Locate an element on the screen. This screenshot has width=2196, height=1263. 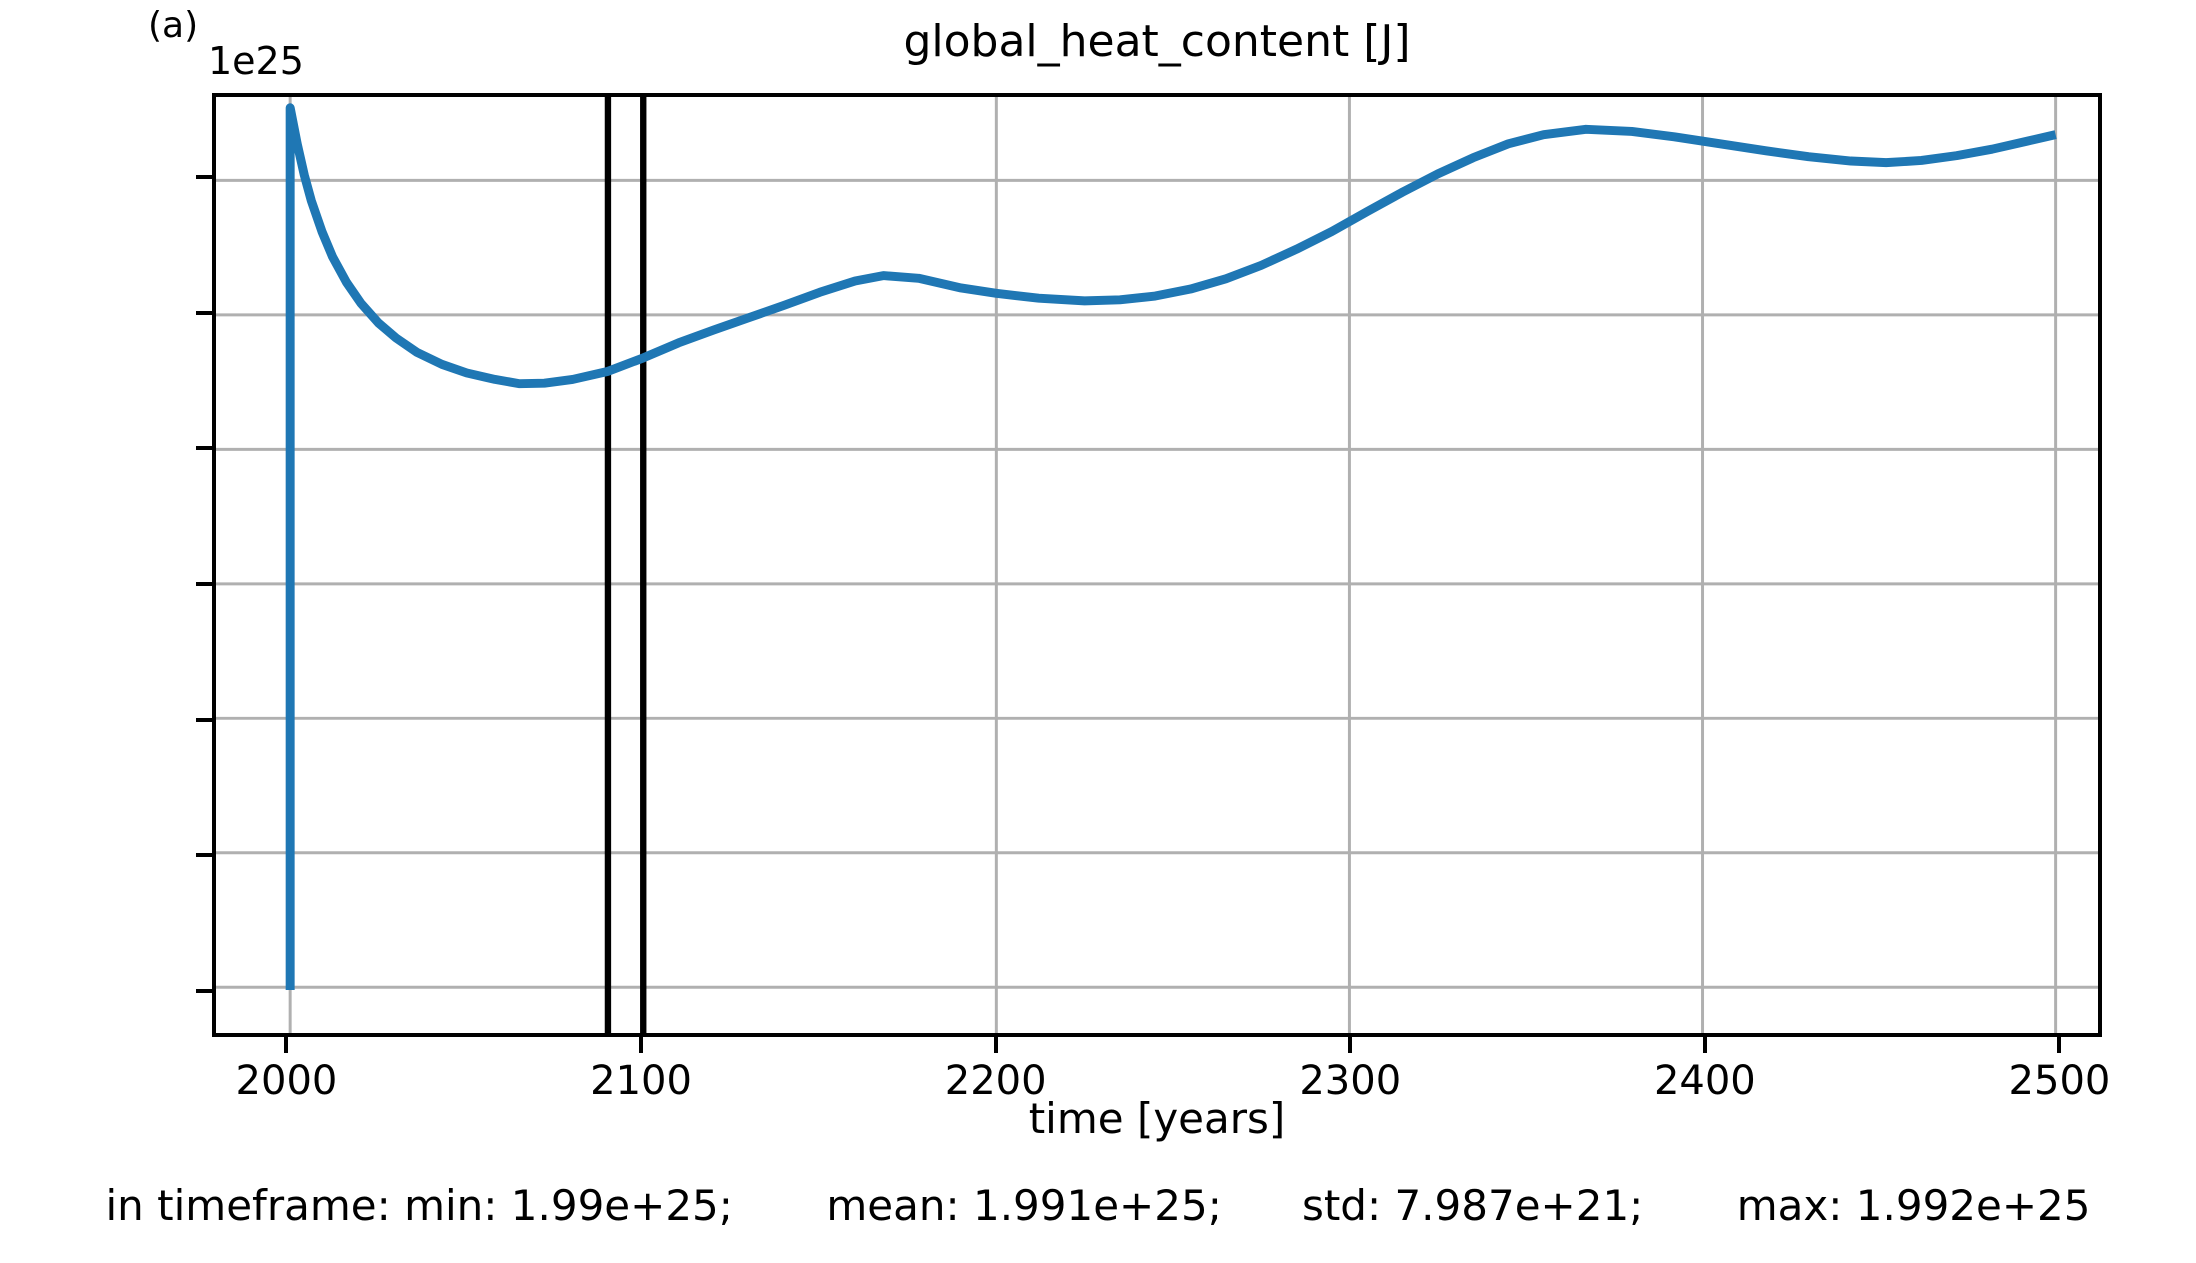
x-axis-tick-label: 2300 is located at coordinates (1350, 1081).